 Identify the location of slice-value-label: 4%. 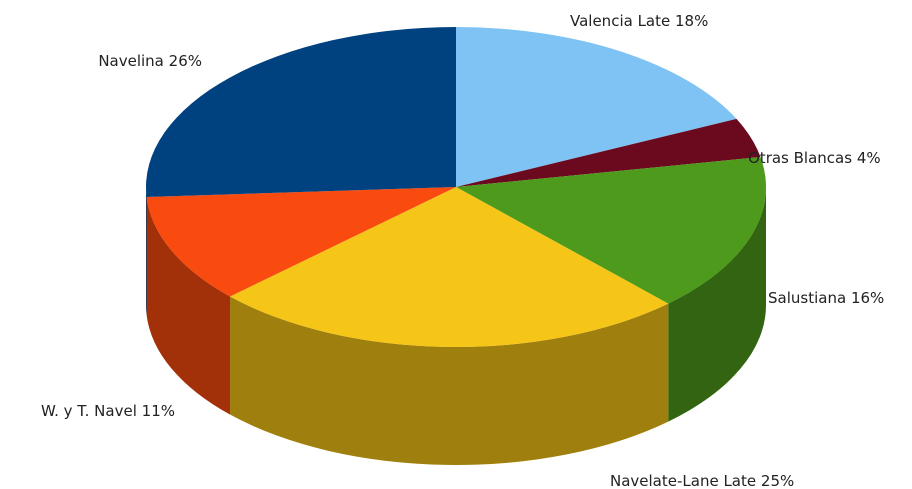
(869, 158).